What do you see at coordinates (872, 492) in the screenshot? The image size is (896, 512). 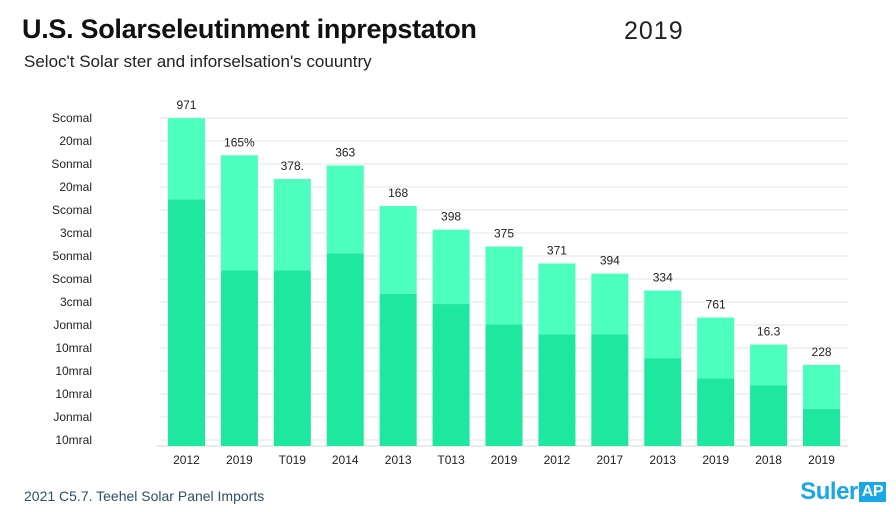 I see `brand-logo-badge: AP` at bounding box center [872, 492].